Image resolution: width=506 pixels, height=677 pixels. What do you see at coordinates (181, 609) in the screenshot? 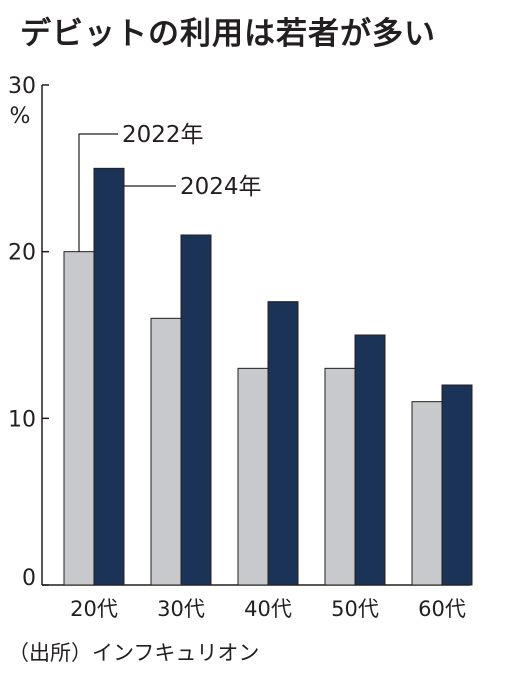
I see `x-tick-label: 30代` at bounding box center [181, 609].